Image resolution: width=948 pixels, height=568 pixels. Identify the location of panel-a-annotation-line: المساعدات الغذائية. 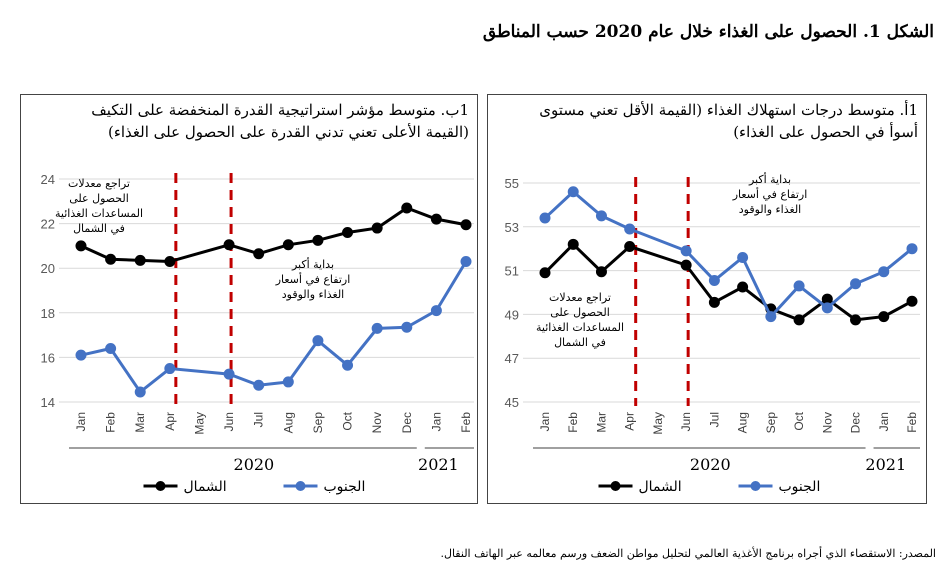
(580, 327).